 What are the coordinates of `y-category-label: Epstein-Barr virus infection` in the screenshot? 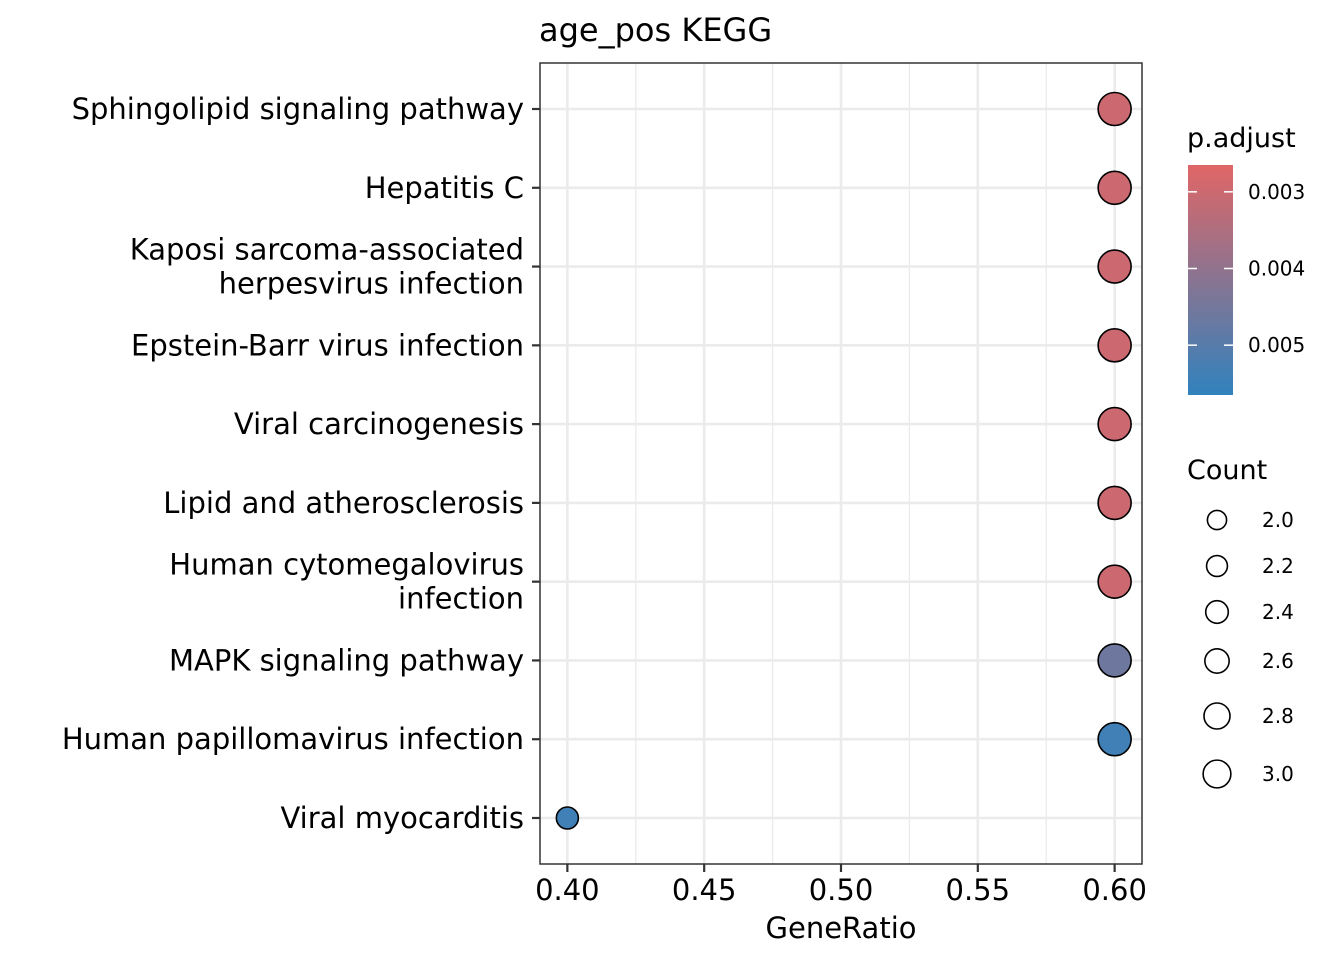 It's located at (327, 345).